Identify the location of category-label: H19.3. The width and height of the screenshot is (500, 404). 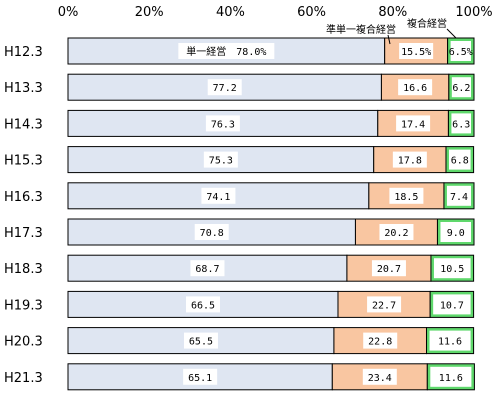
(23, 305).